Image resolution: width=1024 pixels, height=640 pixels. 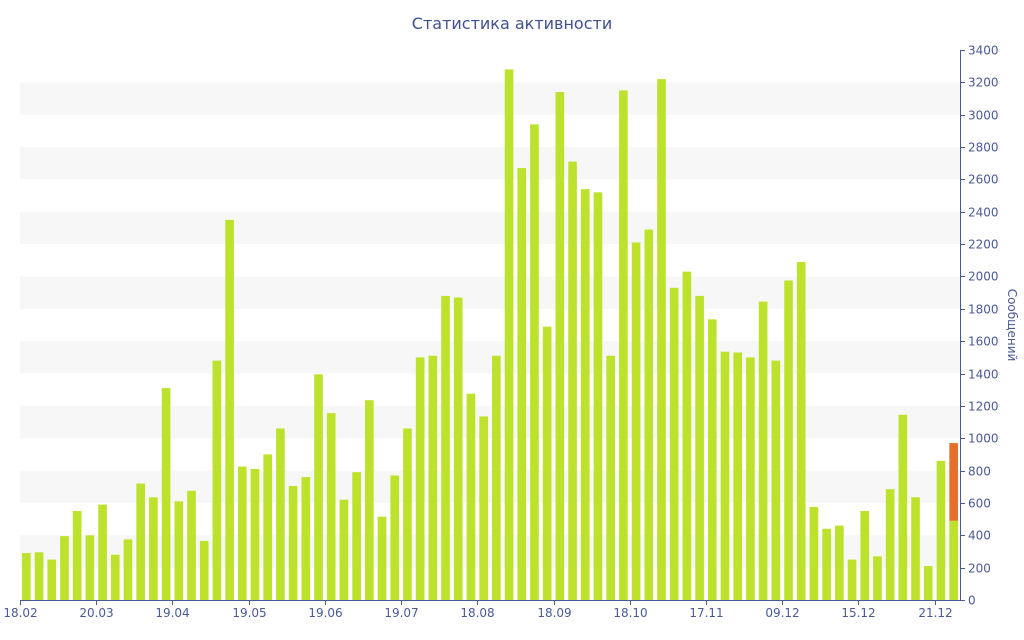 What do you see at coordinates (979, 536) in the screenshot?
I see `y-tick-label: 400` at bounding box center [979, 536].